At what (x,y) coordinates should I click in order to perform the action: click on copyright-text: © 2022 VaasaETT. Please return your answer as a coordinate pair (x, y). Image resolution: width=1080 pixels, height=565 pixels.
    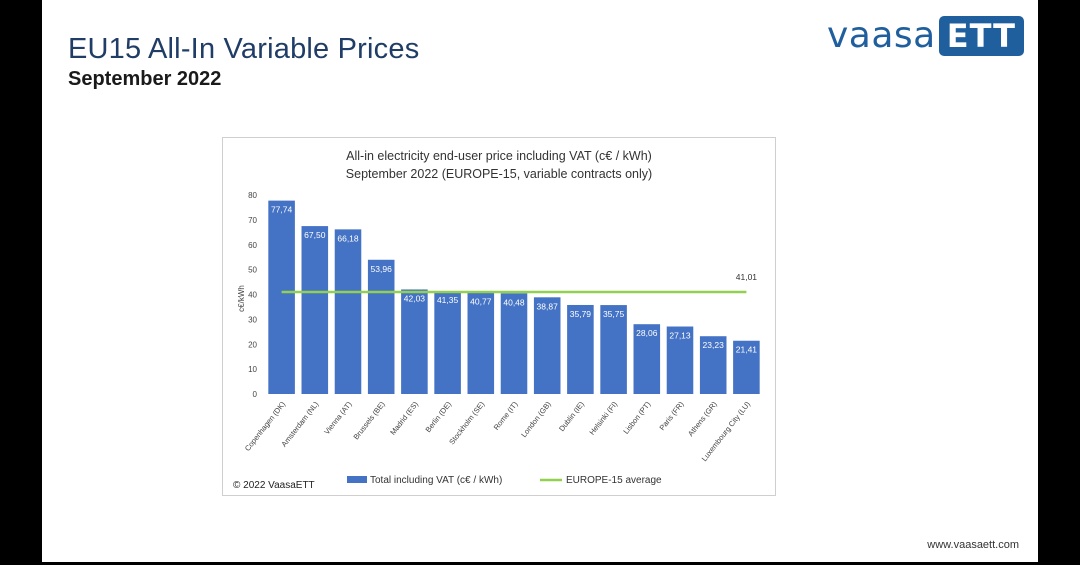
    Looking at the image, I should click on (274, 485).